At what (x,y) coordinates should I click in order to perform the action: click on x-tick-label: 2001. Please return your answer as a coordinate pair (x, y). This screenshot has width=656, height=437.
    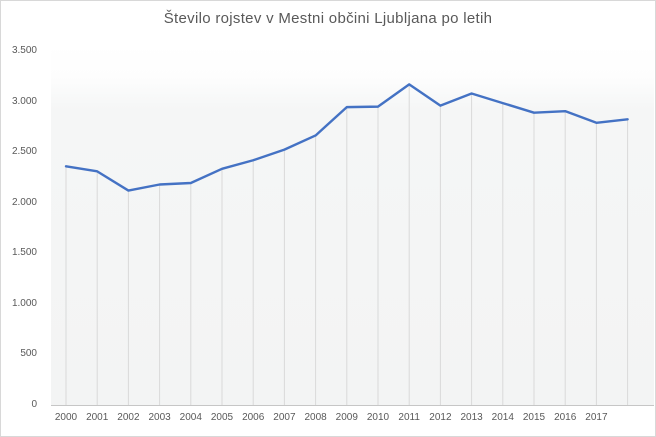
    Looking at the image, I should click on (97, 417).